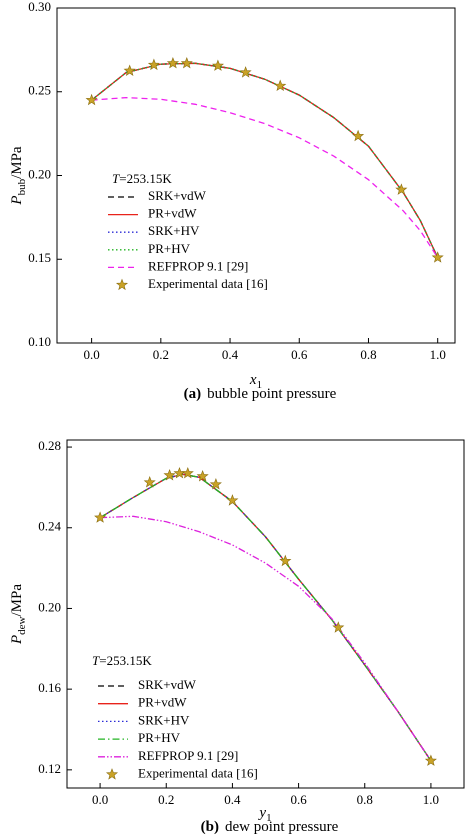 This screenshot has height=835, width=474. Describe the element at coordinates (49, 687) in the screenshot. I see `y-tick-label: 0.16` at that location.